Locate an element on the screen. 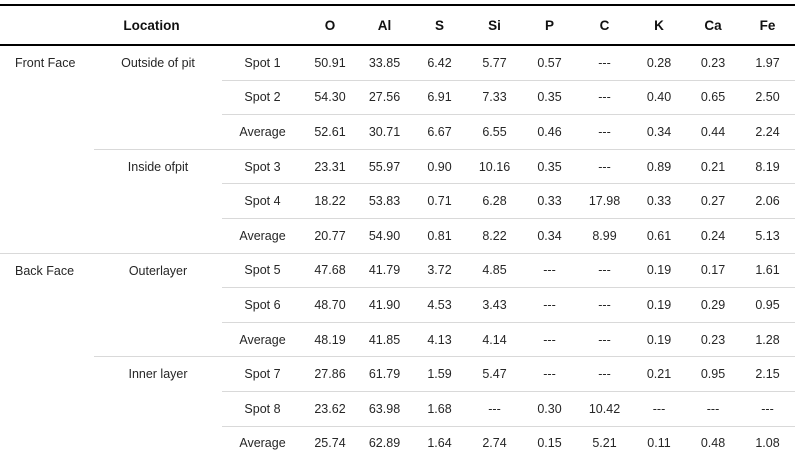  value-cell: 5.47 is located at coordinates (494, 374).